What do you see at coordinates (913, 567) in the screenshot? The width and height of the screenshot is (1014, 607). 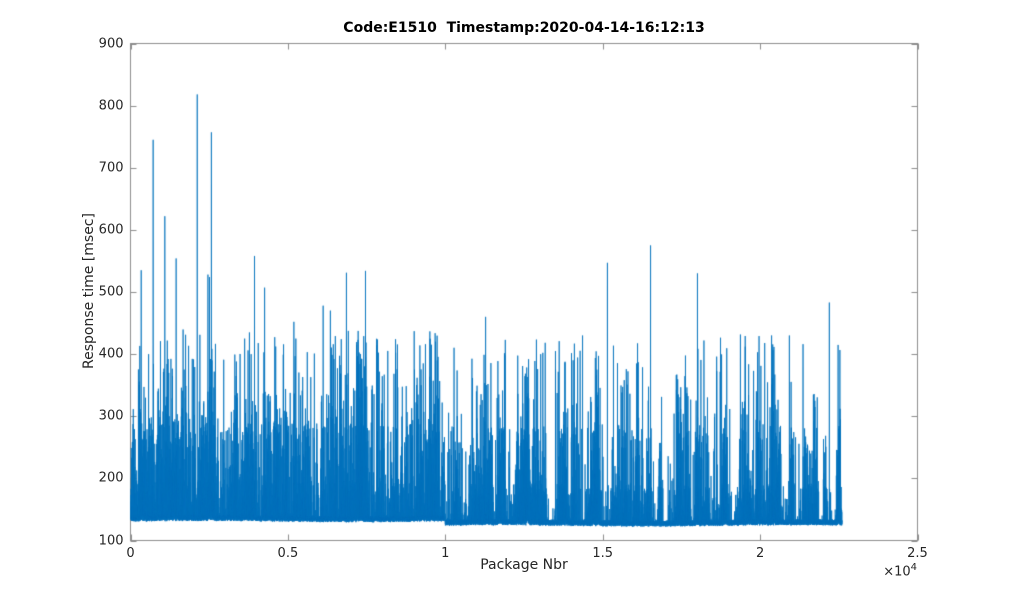 I see `x-axis-multiplier-exponent: 4` at bounding box center [913, 567].